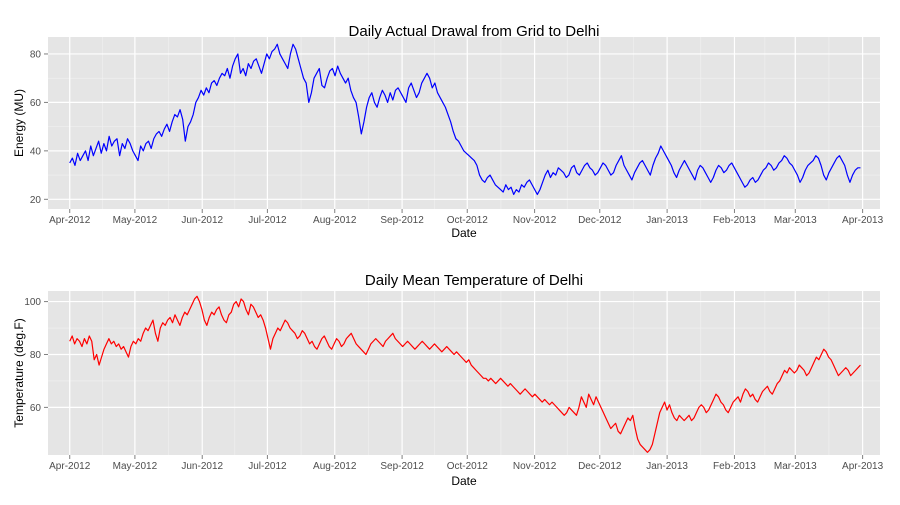 Image resolution: width=900 pixels, height=505 pixels. Describe the element at coordinates (535, 220) in the screenshot. I see `energy-x-tick-label: Nov-2012` at that location.